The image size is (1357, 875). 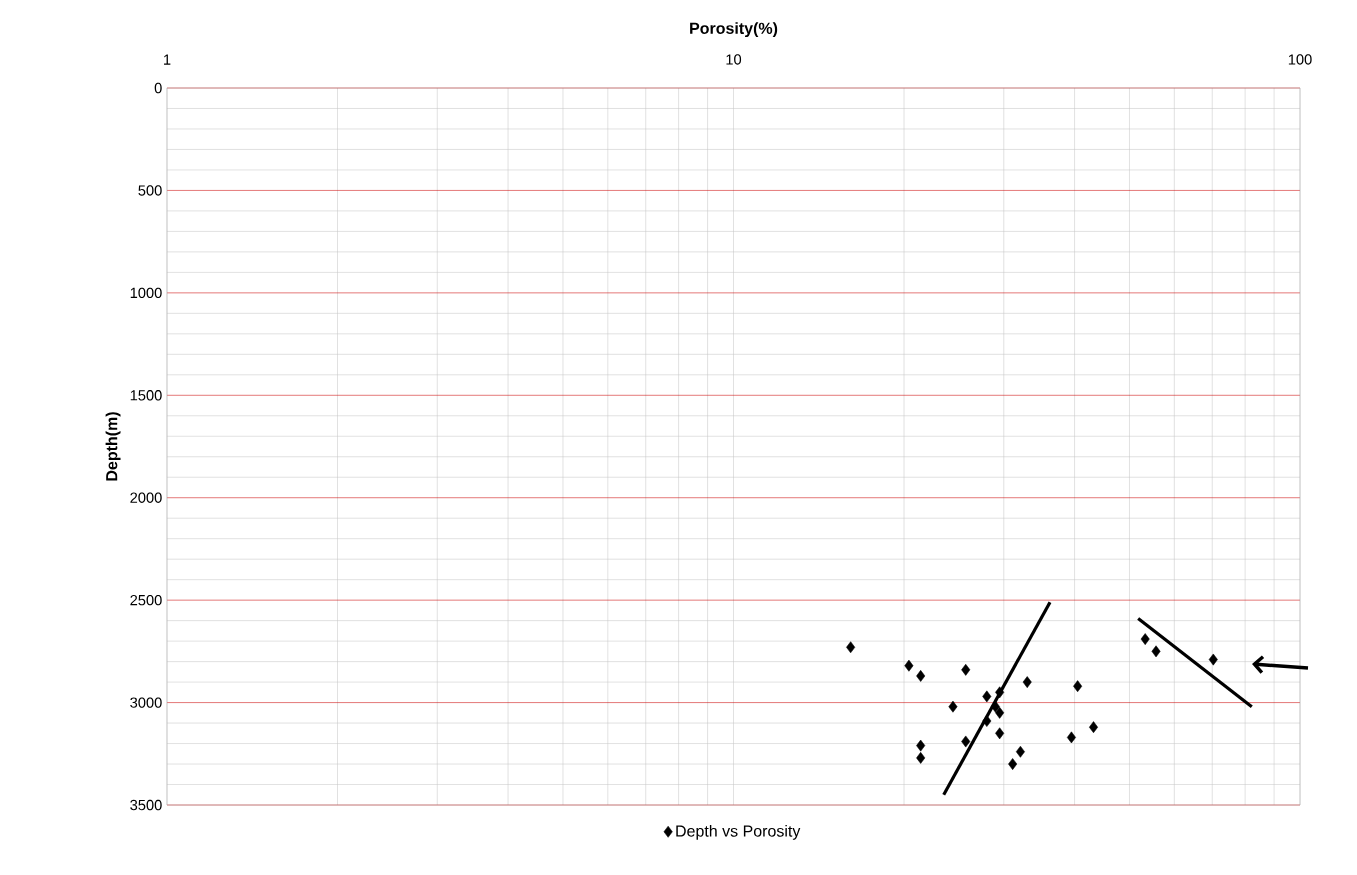 I want to click on y-tick-label: 0, so click(x=158, y=88).